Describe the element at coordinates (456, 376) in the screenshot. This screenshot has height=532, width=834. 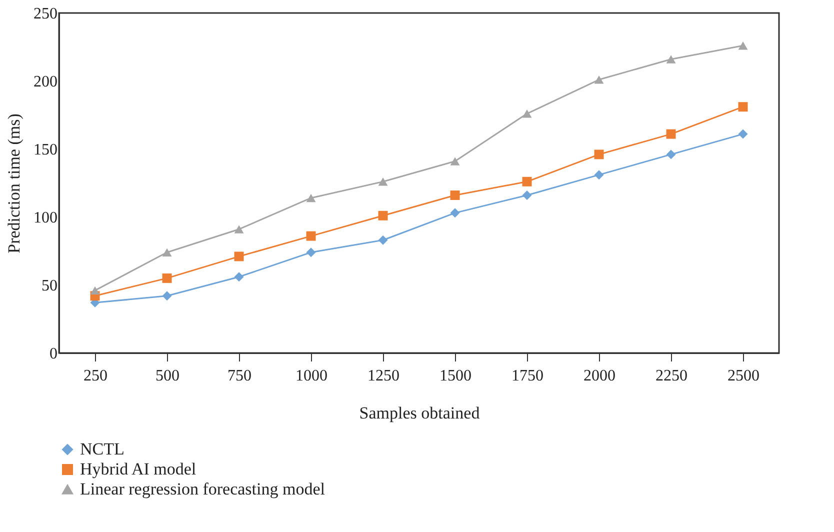
I see `x-tick-label: 1500` at that location.